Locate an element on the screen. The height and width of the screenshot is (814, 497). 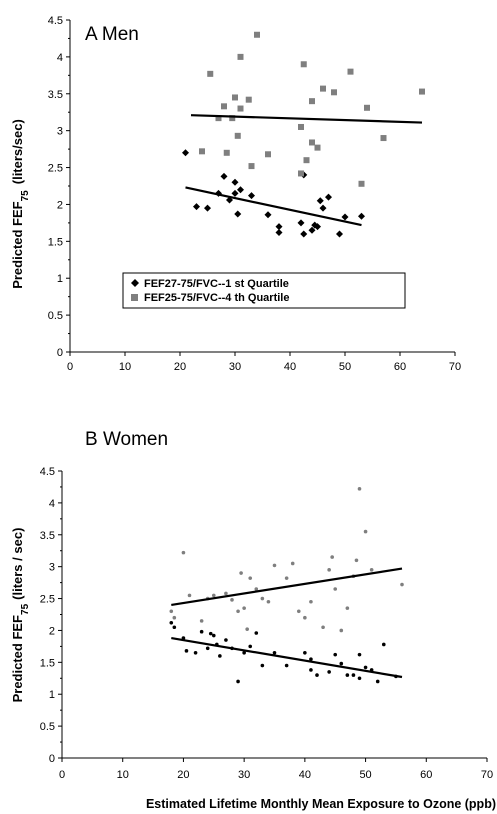
legend-entry-q4: FEF25-75/FVC--4 th Quartile is located at coordinates (216, 298).